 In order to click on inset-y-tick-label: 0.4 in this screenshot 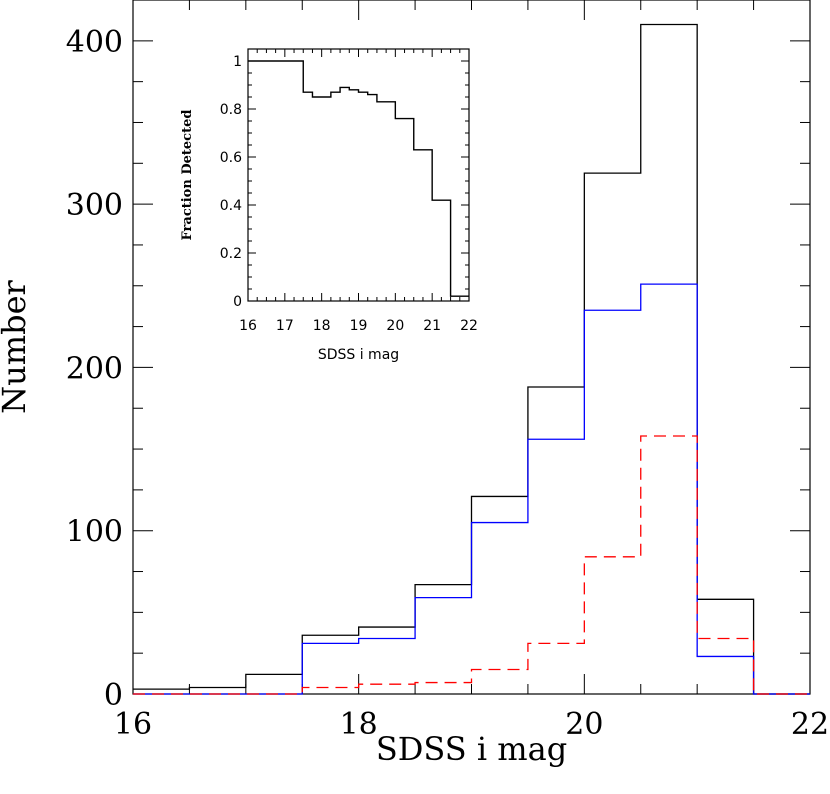, I will do `click(231, 206)`.